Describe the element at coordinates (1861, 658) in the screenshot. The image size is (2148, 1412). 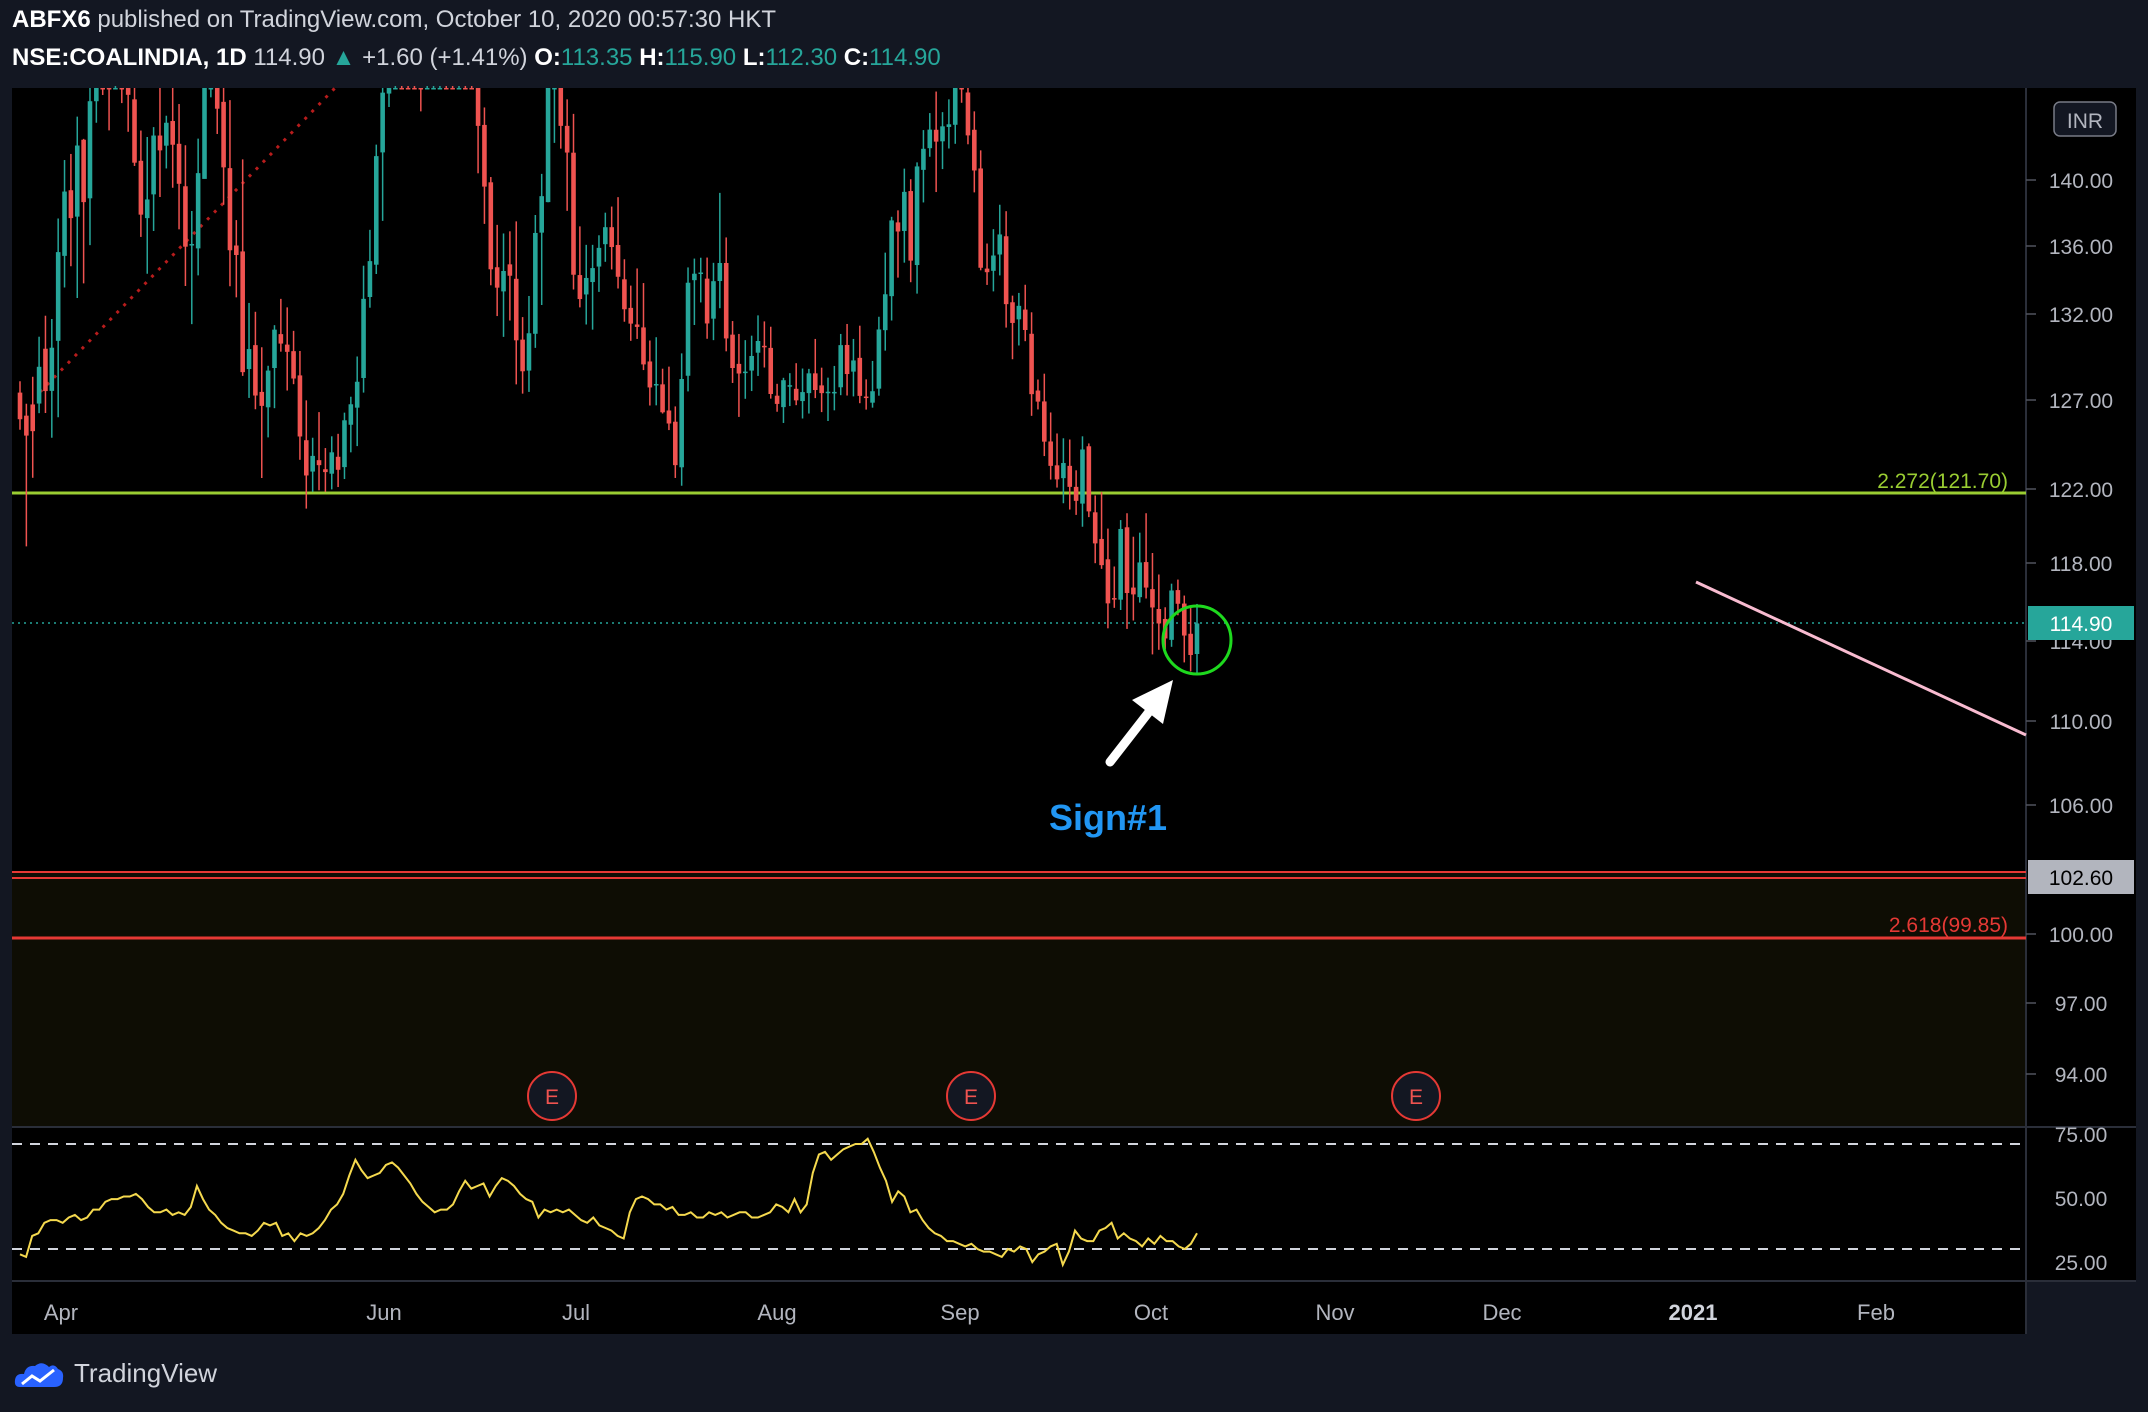
I see `projection-trend-line` at that location.